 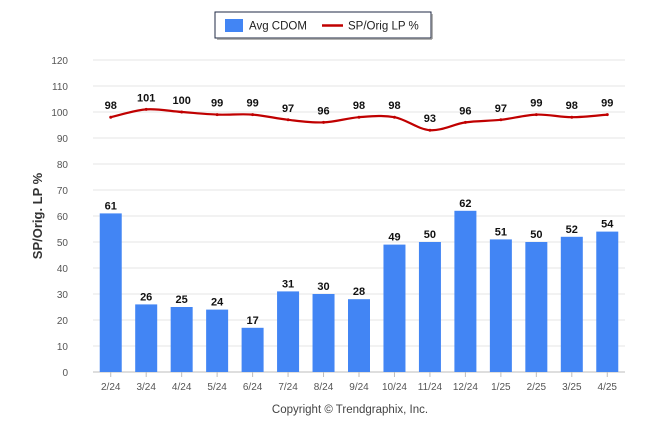 What do you see at coordinates (234, 25) in the screenshot?
I see `legend-swatch-bar` at bounding box center [234, 25].